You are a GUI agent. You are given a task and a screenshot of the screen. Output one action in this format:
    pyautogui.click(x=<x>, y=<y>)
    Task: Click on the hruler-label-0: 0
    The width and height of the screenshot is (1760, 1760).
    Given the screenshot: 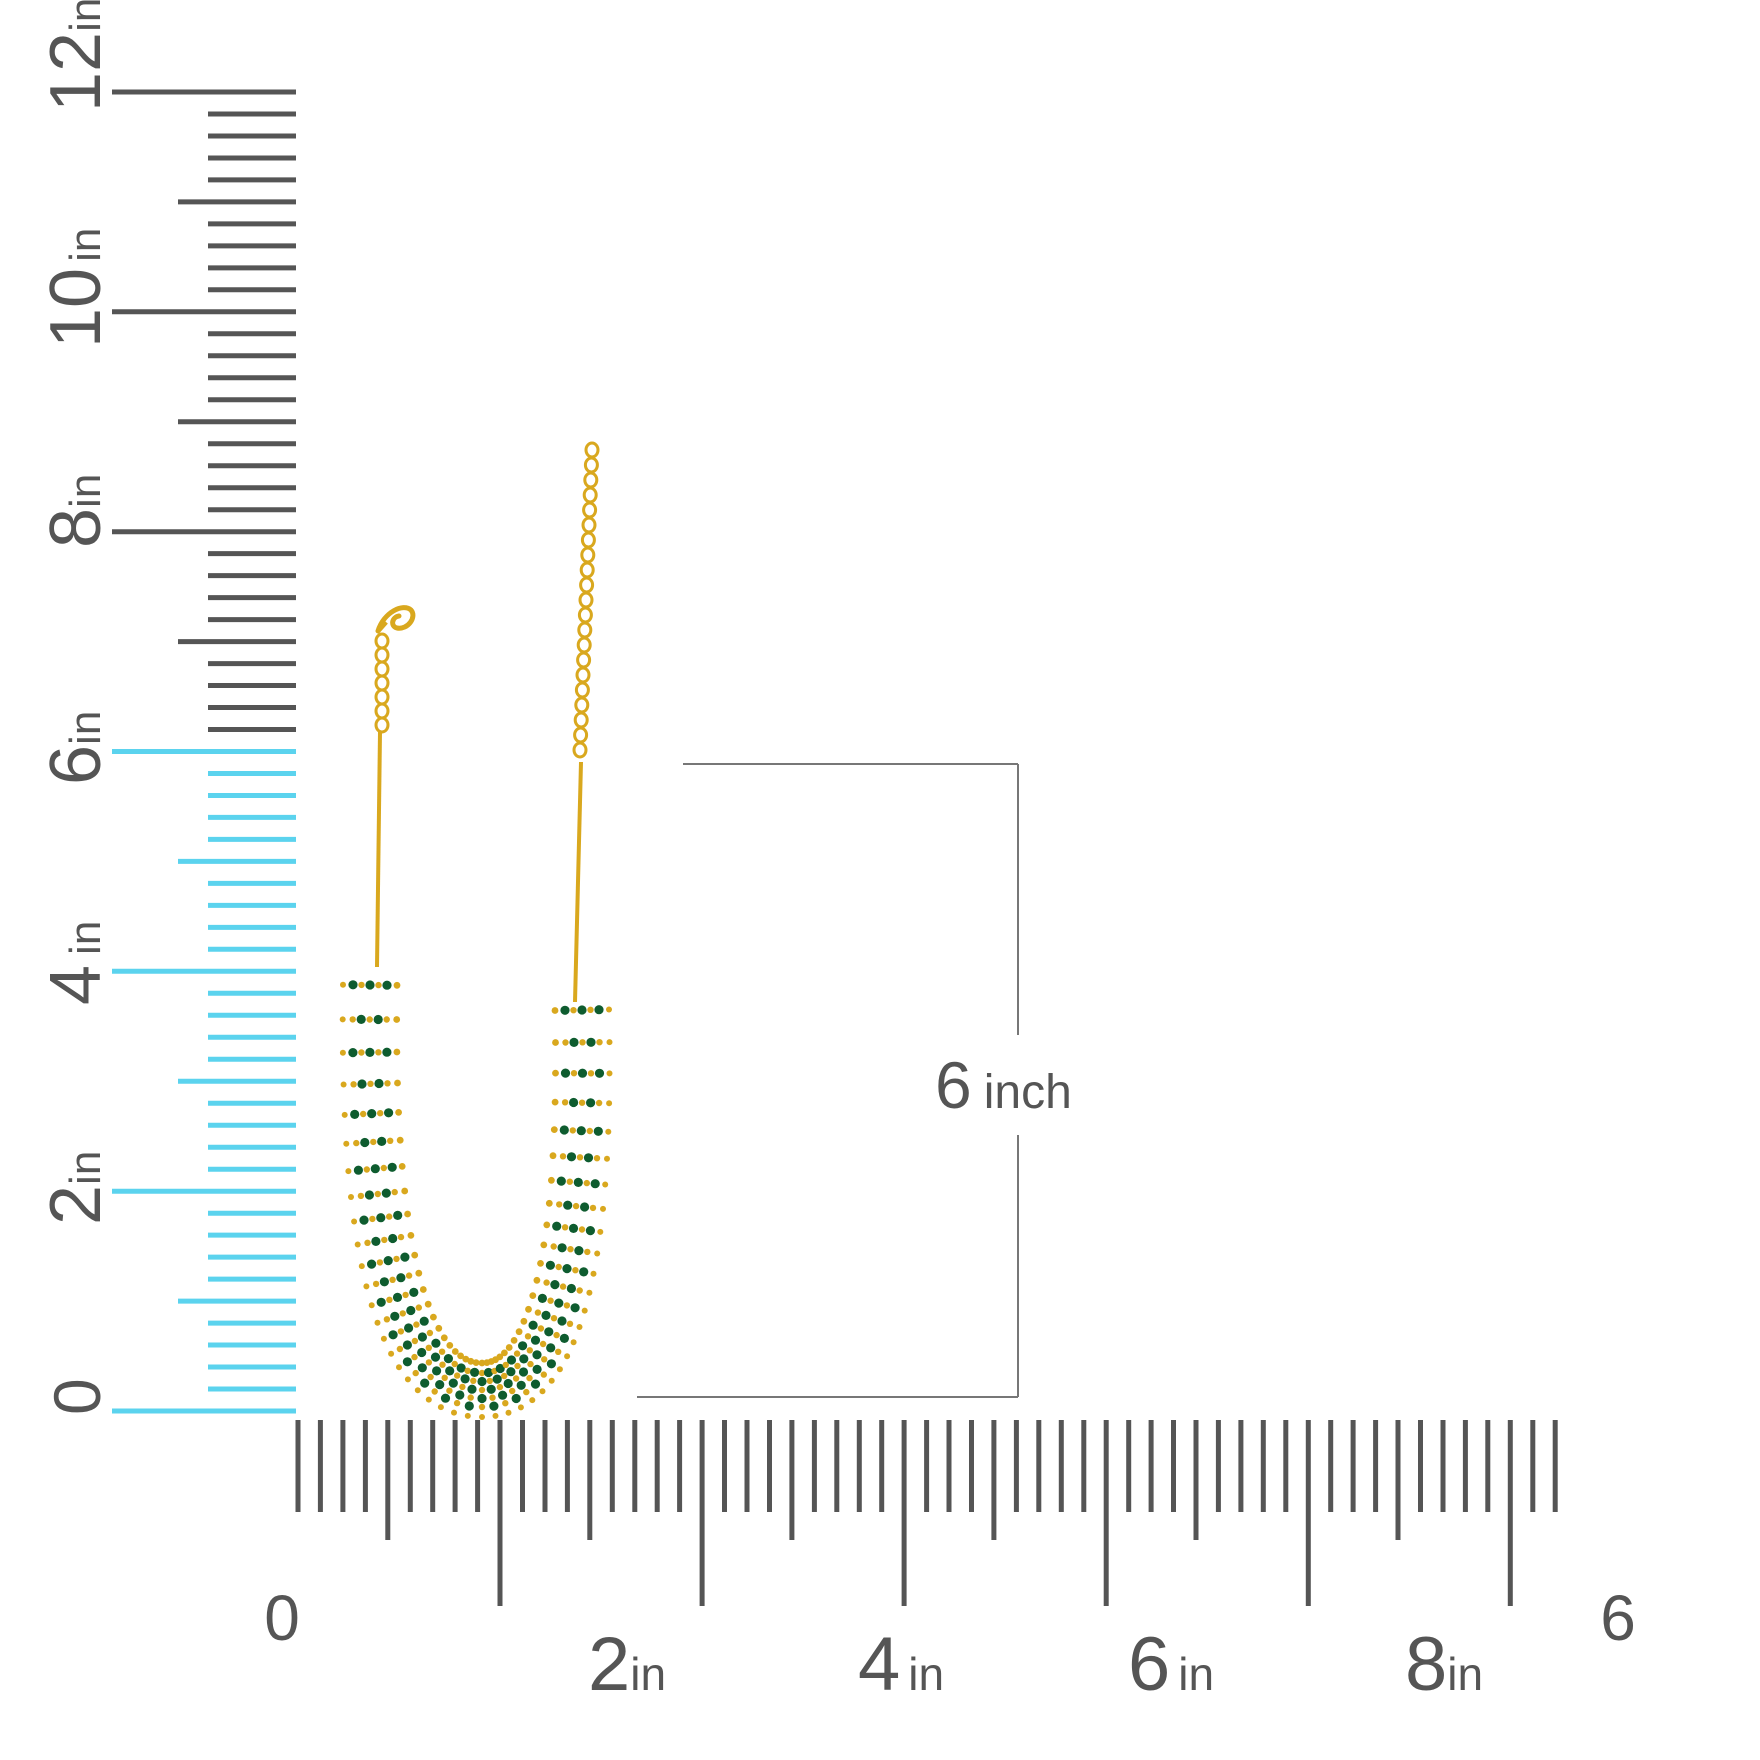 What is the action you would take?
    pyautogui.click(x=282, y=1618)
    